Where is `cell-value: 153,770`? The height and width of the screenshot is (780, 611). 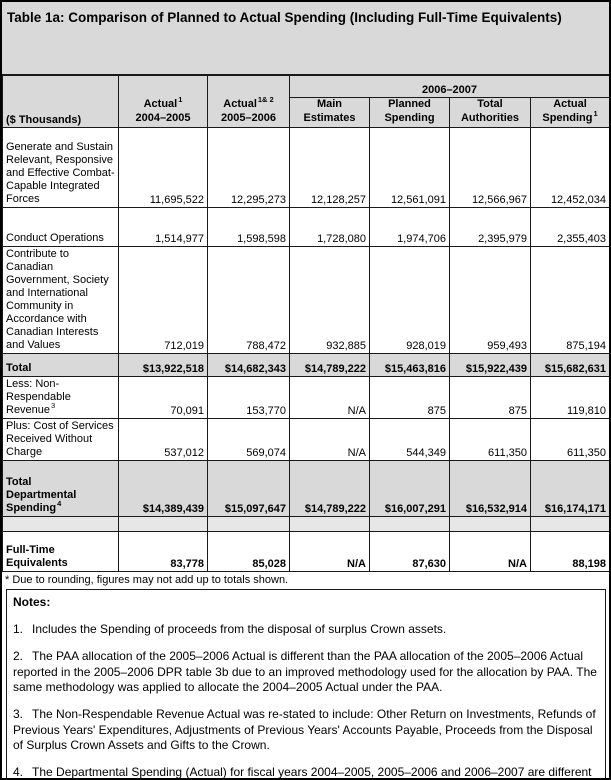 cell-value: 153,770 is located at coordinates (248, 397).